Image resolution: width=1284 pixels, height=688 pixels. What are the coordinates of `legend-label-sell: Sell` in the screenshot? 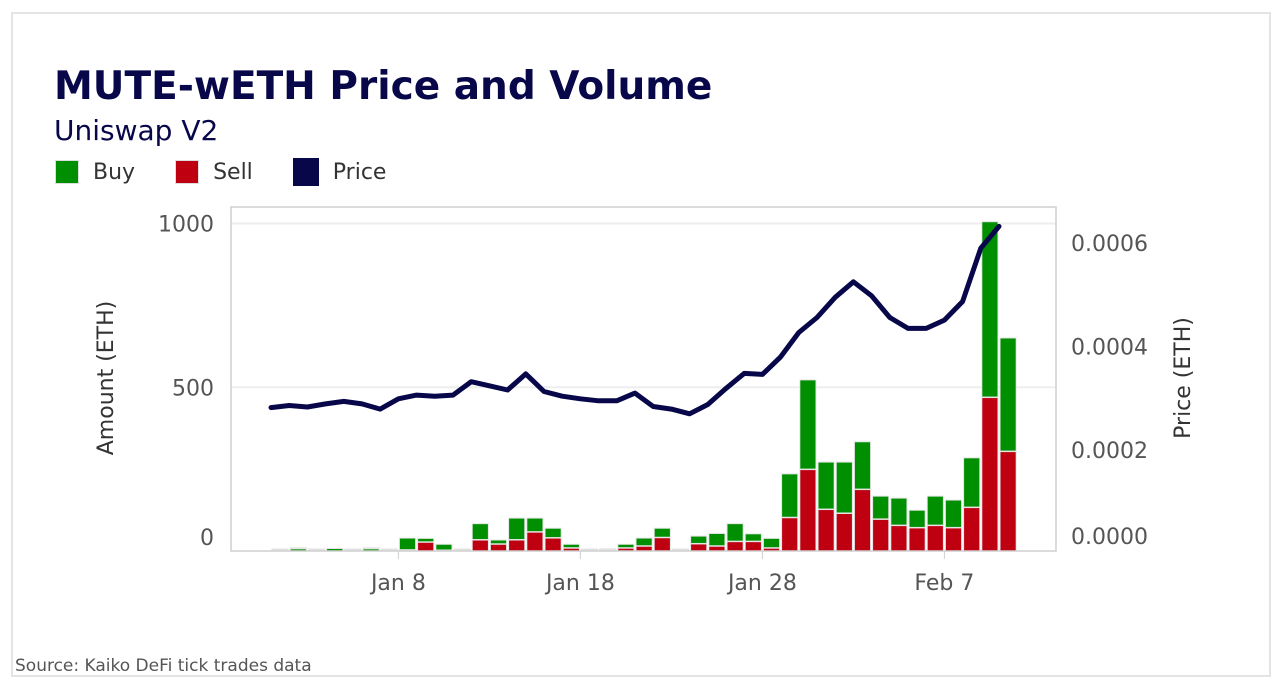 It's located at (233, 172).